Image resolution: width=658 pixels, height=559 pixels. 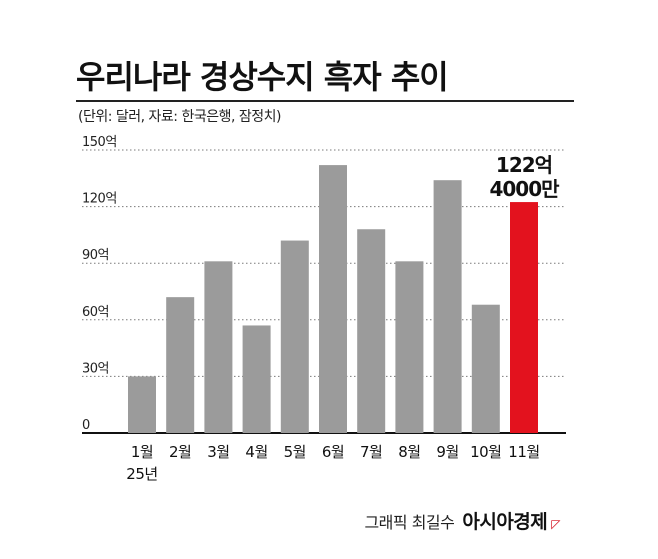 I want to click on bar-highlight, so click(x=524, y=317).